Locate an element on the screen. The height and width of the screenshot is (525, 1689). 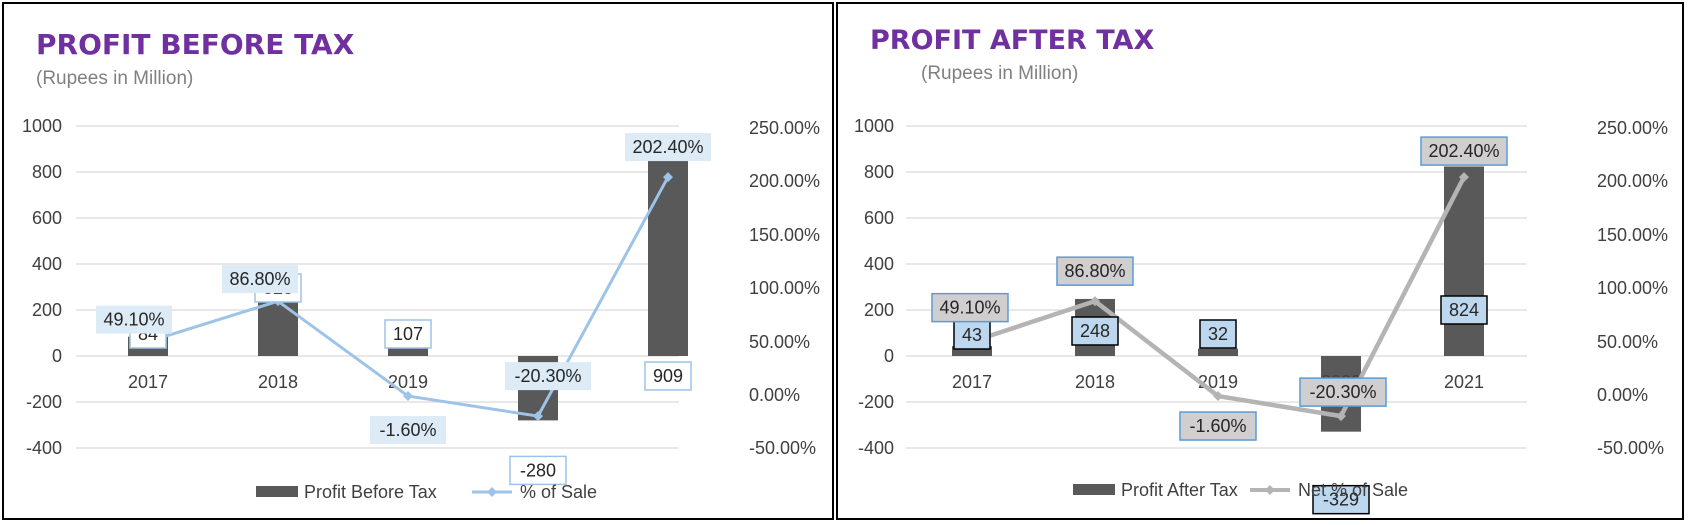
svg-text: 49.10% is located at coordinates (133, 320).